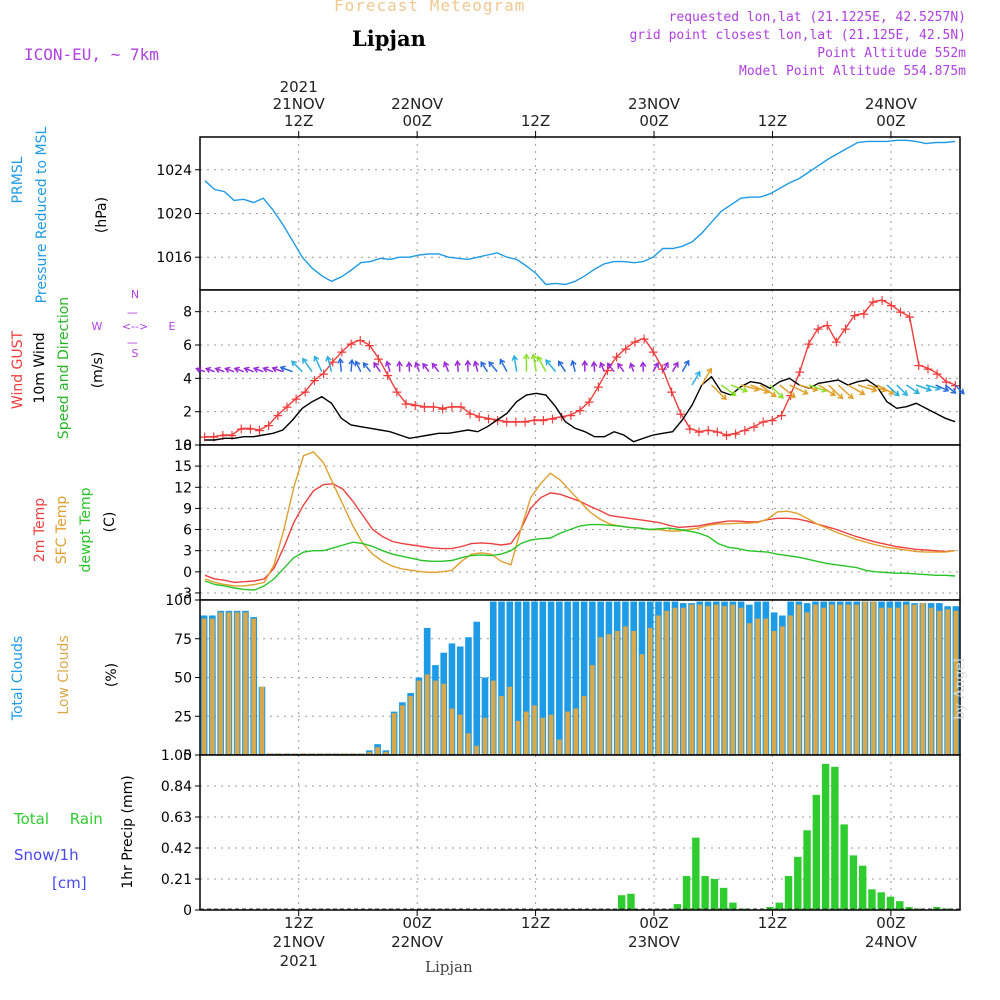  What do you see at coordinates (132, 312) in the screenshot?
I see `compass-bar-top: |` at bounding box center [132, 312].